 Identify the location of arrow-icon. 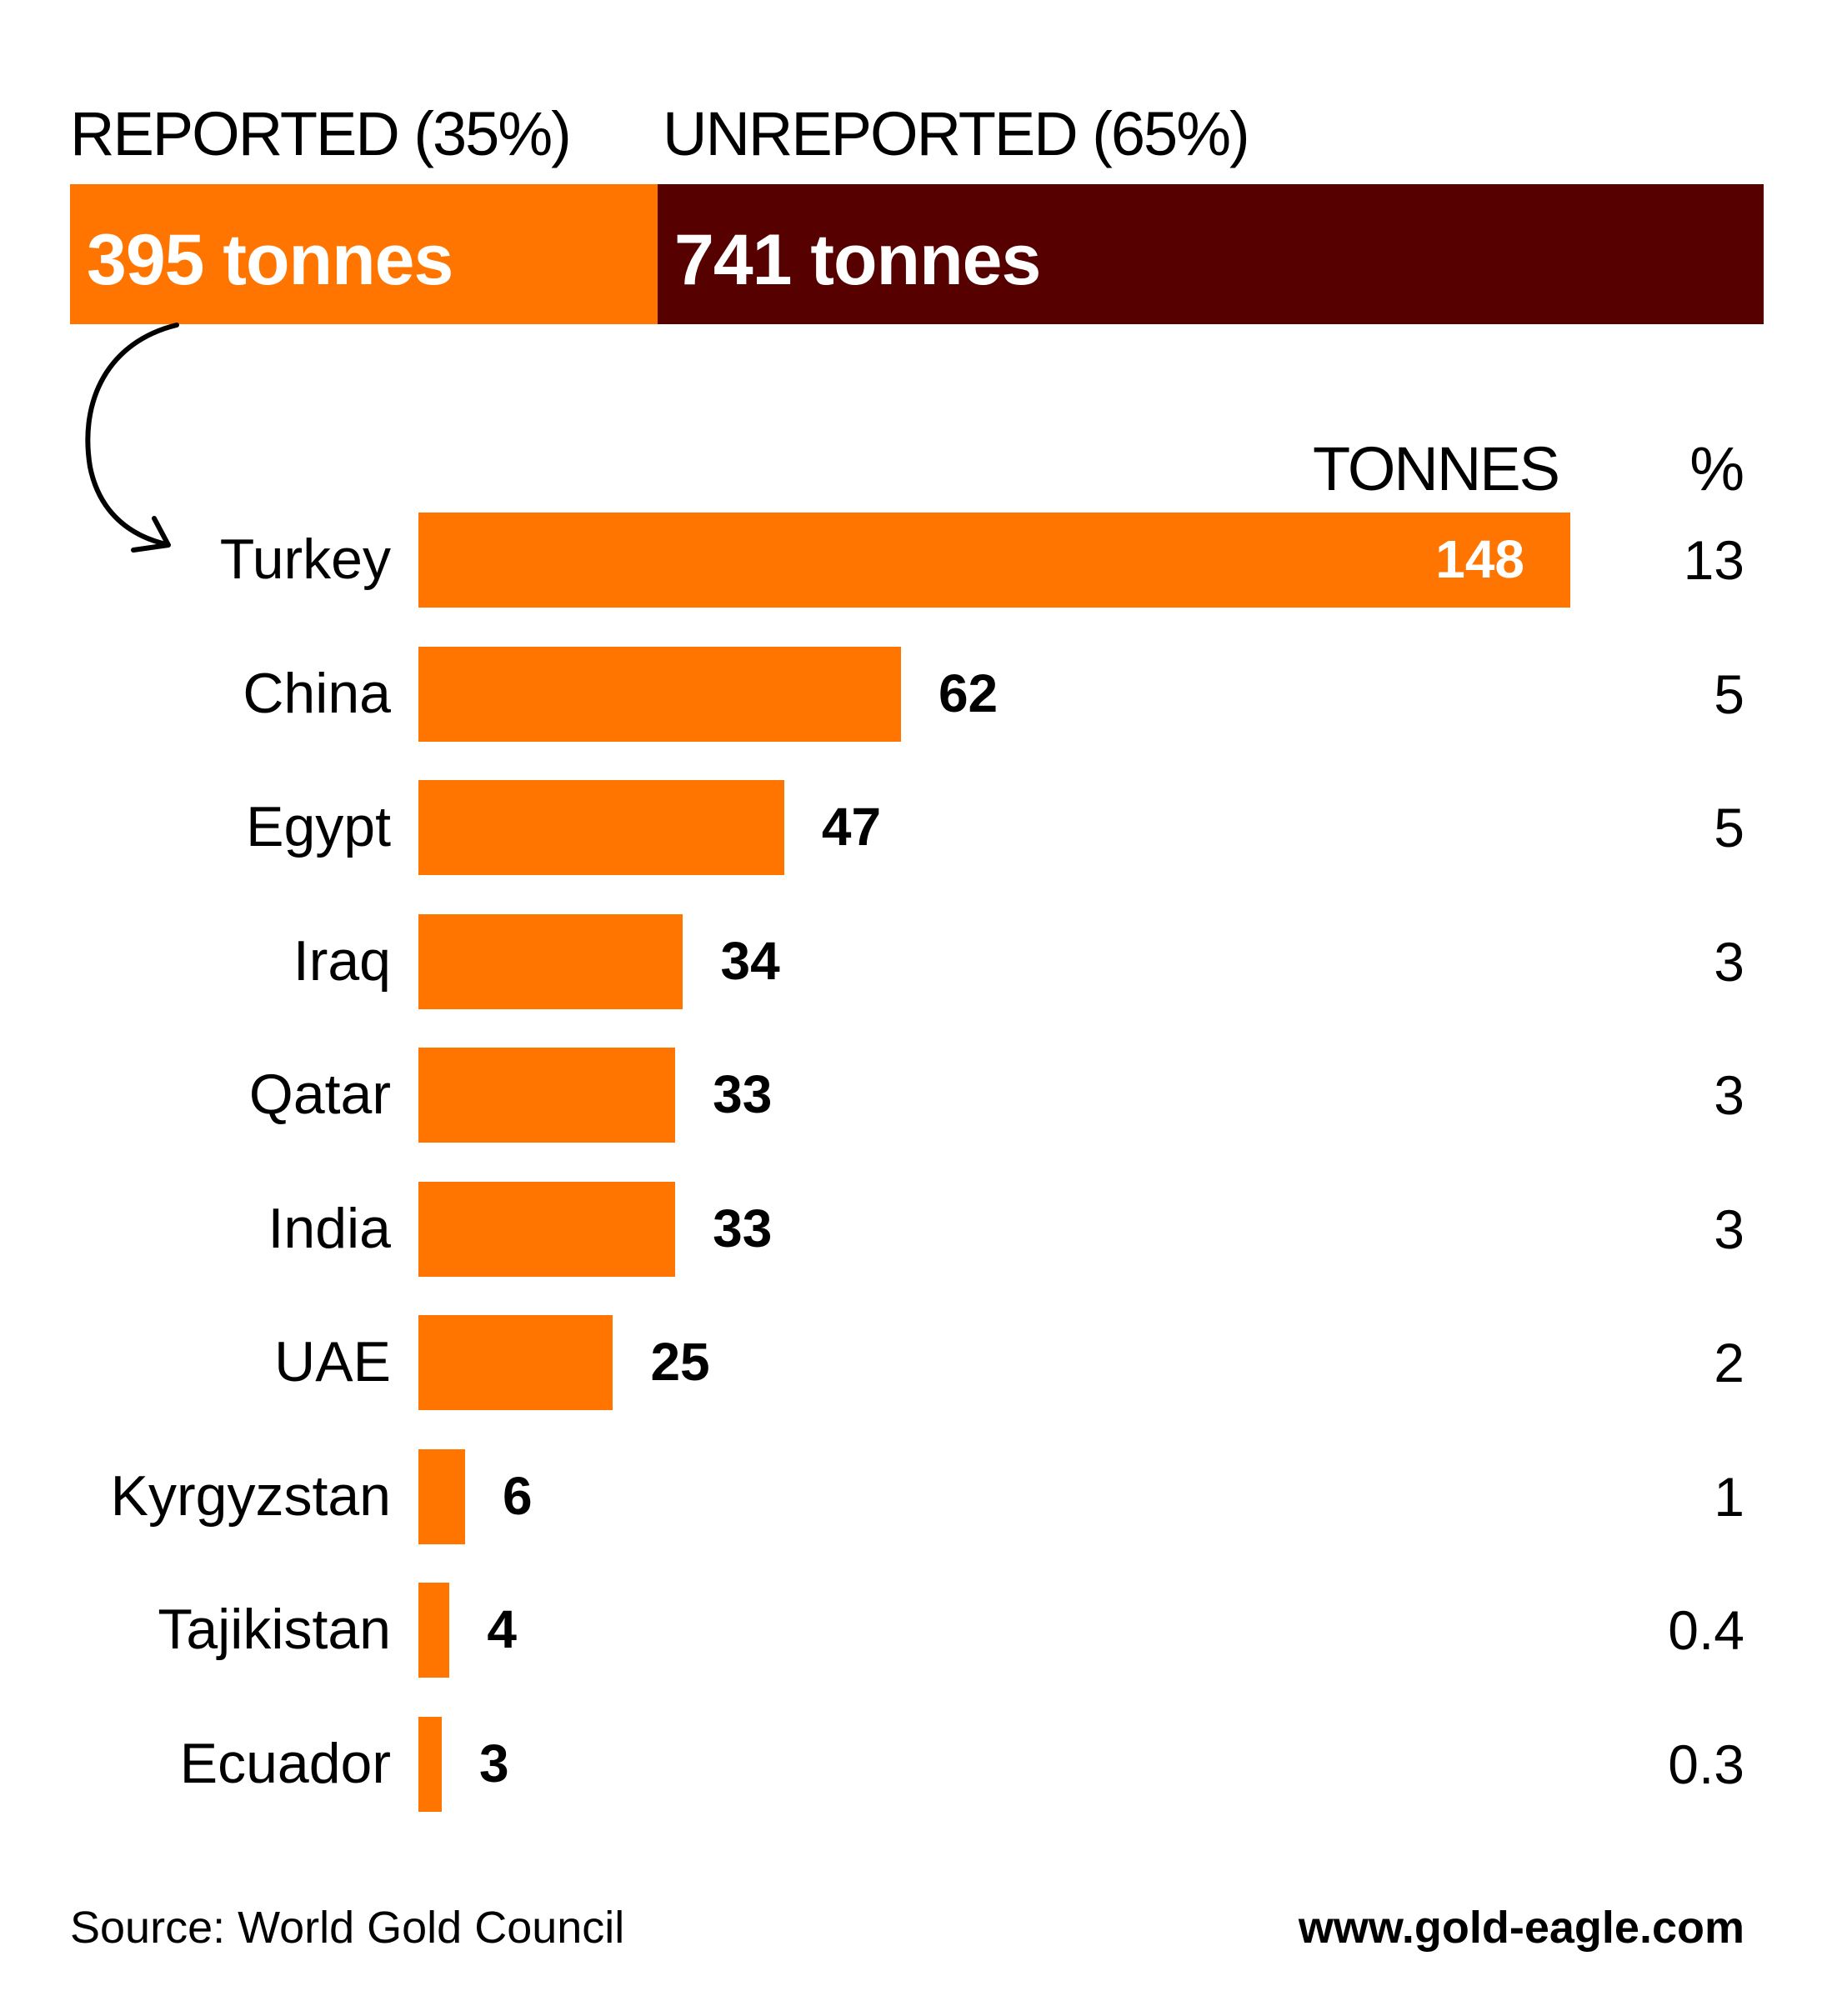
(132, 438).